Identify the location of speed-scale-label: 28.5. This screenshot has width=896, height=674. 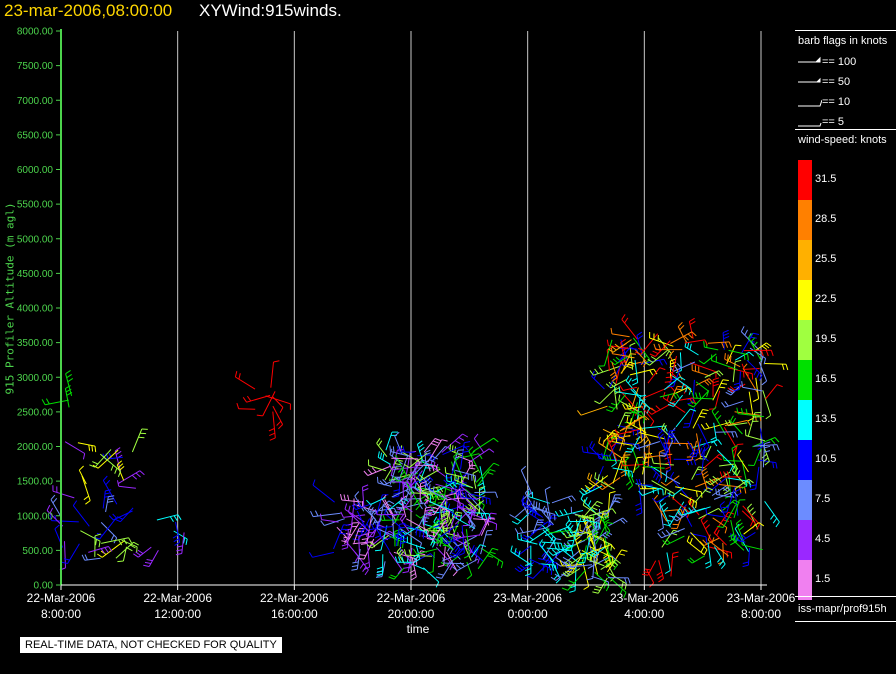
(826, 219).